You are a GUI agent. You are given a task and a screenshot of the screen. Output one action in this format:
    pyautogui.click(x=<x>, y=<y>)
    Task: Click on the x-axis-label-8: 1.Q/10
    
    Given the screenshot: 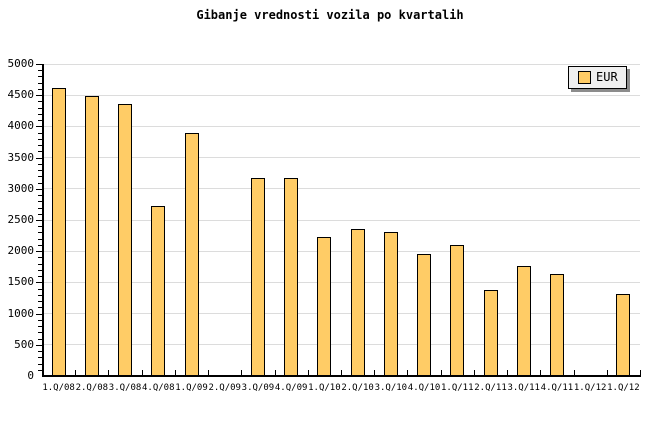 What is the action you would take?
    pyautogui.click(x=324, y=388)
    